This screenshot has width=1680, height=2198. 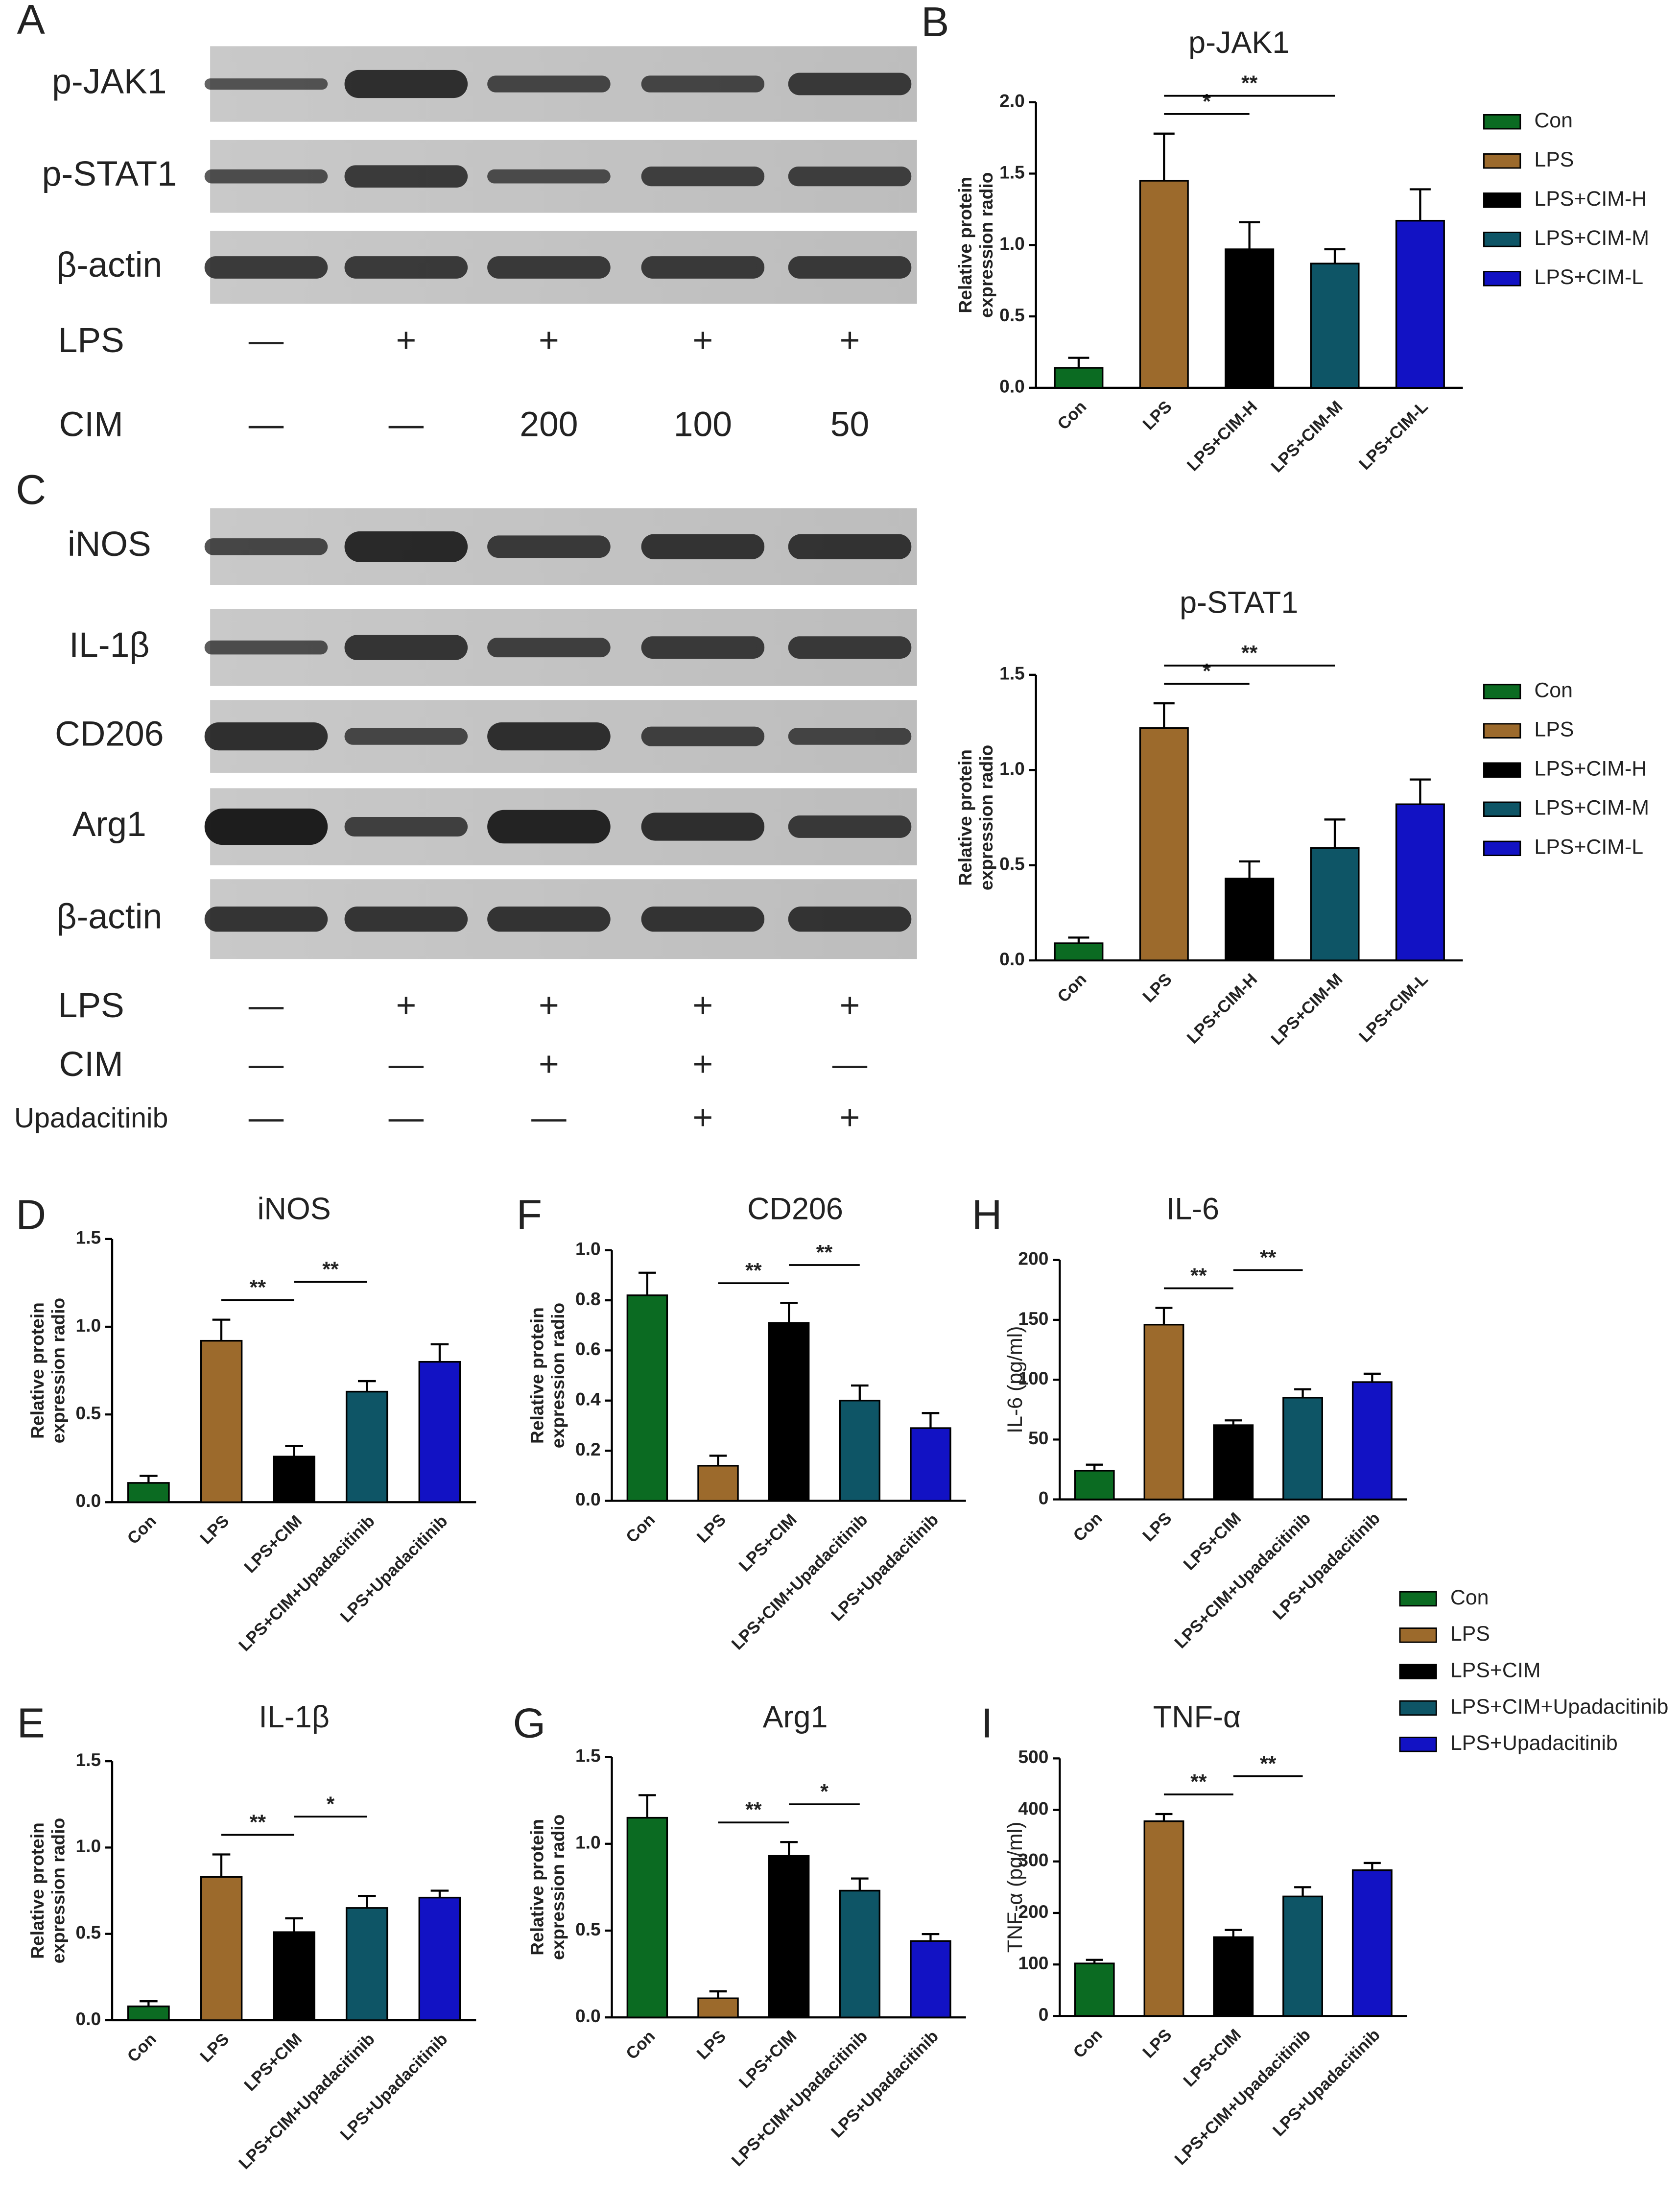 I want to click on y-tick-label: 0.2, so click(x=588, y=1449).